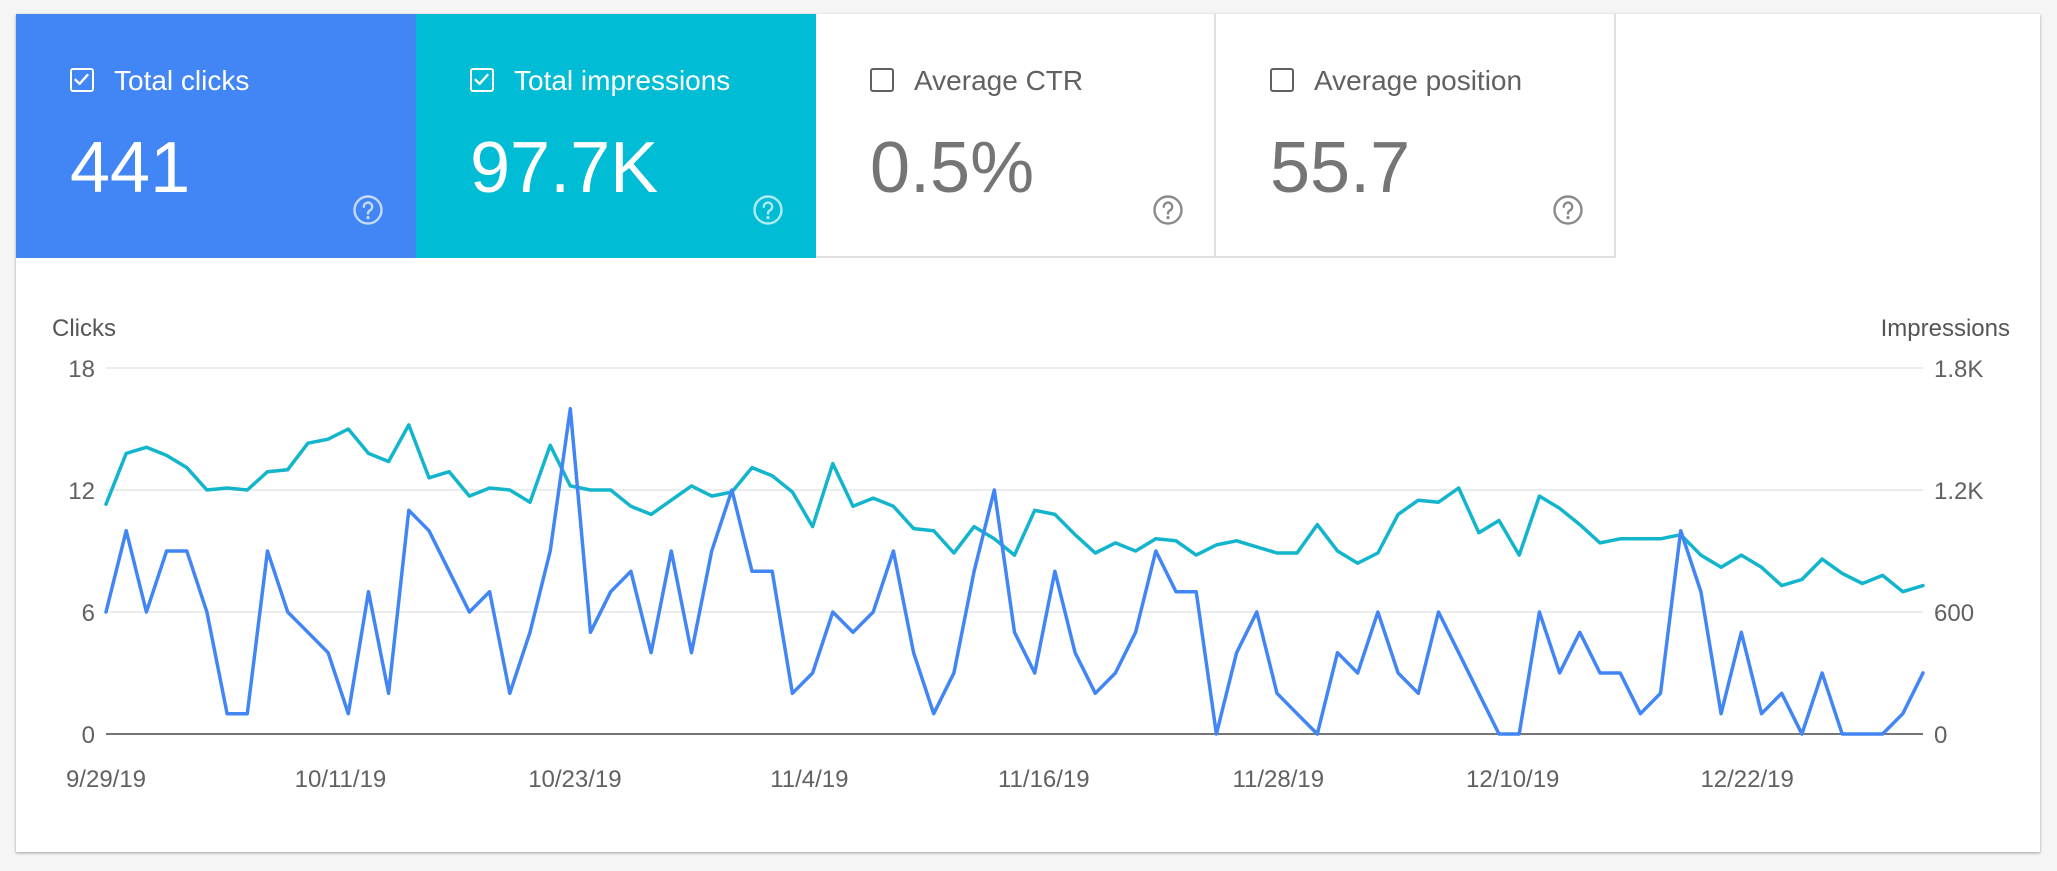  Describe the element at coordinates (1958, 369) in the screenshot. I see `right-tick-label: 1.8K` at that location.